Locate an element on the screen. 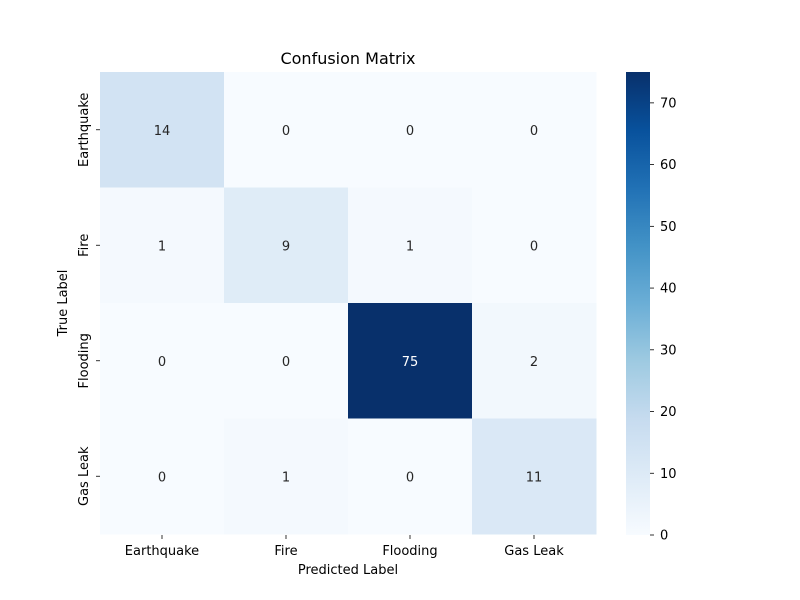 The width and height of the screenshot is (800, 600). colorbar: 0 10 20 30 40 50 60 70 is located at coordinates (651, 308).